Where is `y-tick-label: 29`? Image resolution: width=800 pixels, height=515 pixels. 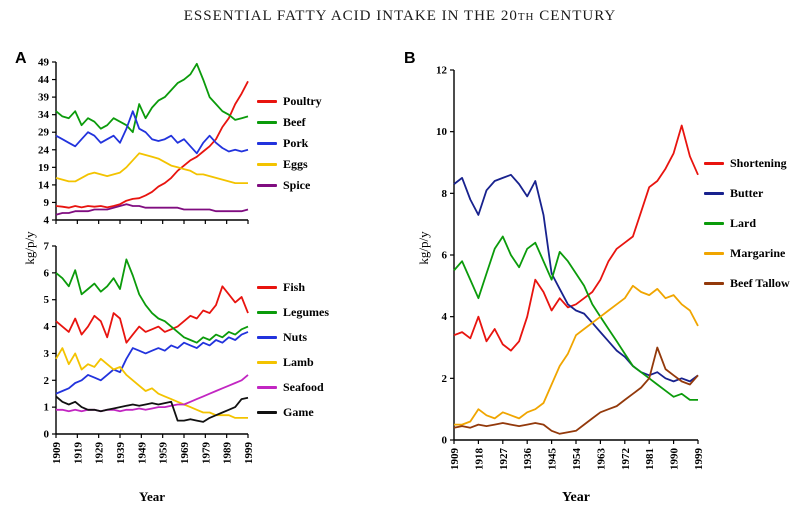 y-tick-label: 29 is located at coordinates (44, 133).